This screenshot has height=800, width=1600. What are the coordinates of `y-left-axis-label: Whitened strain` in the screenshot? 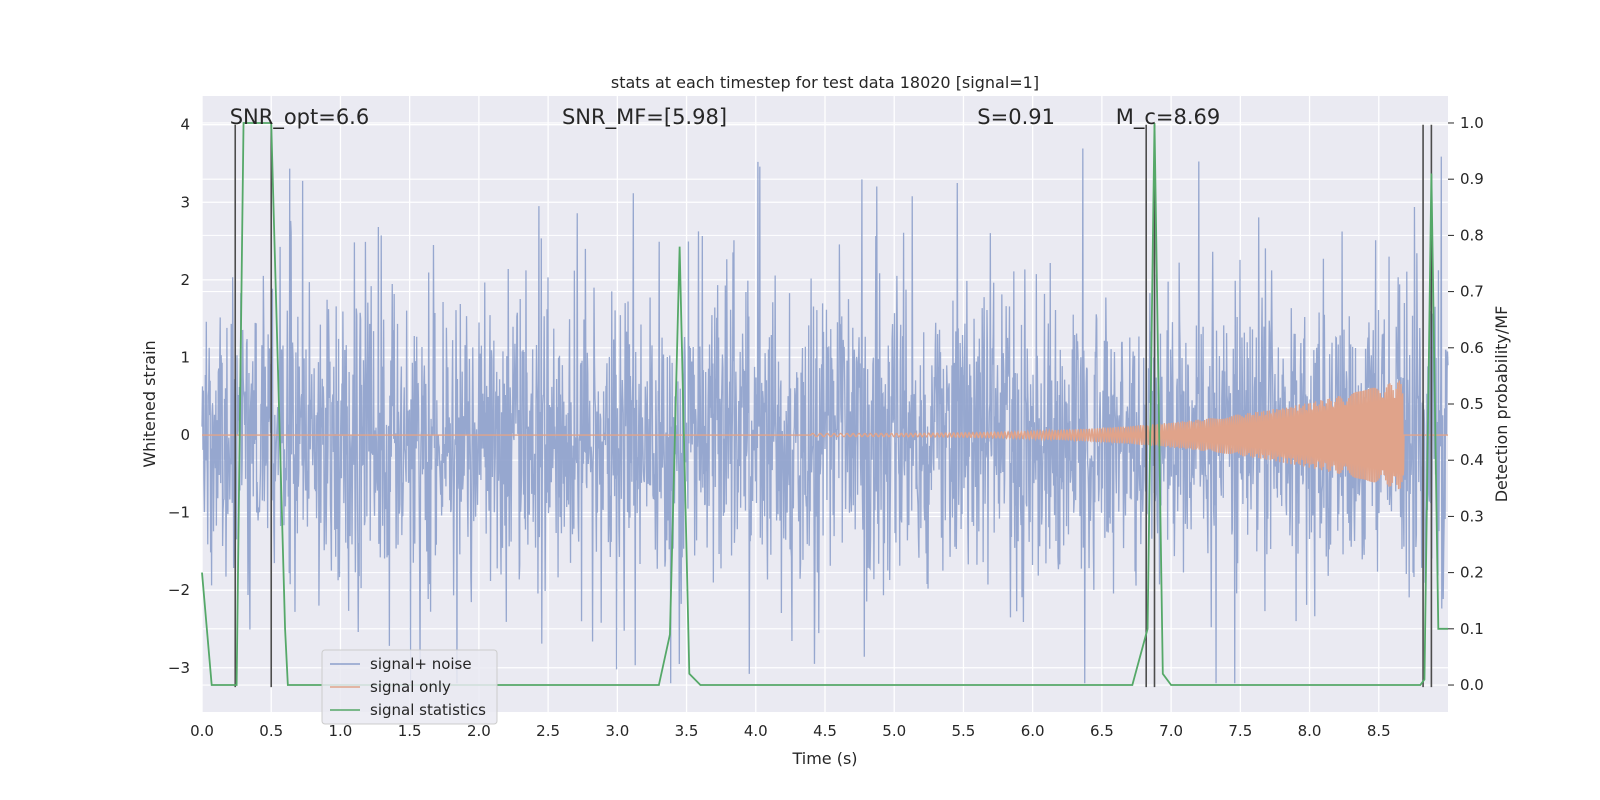 It's located at (149, 403).